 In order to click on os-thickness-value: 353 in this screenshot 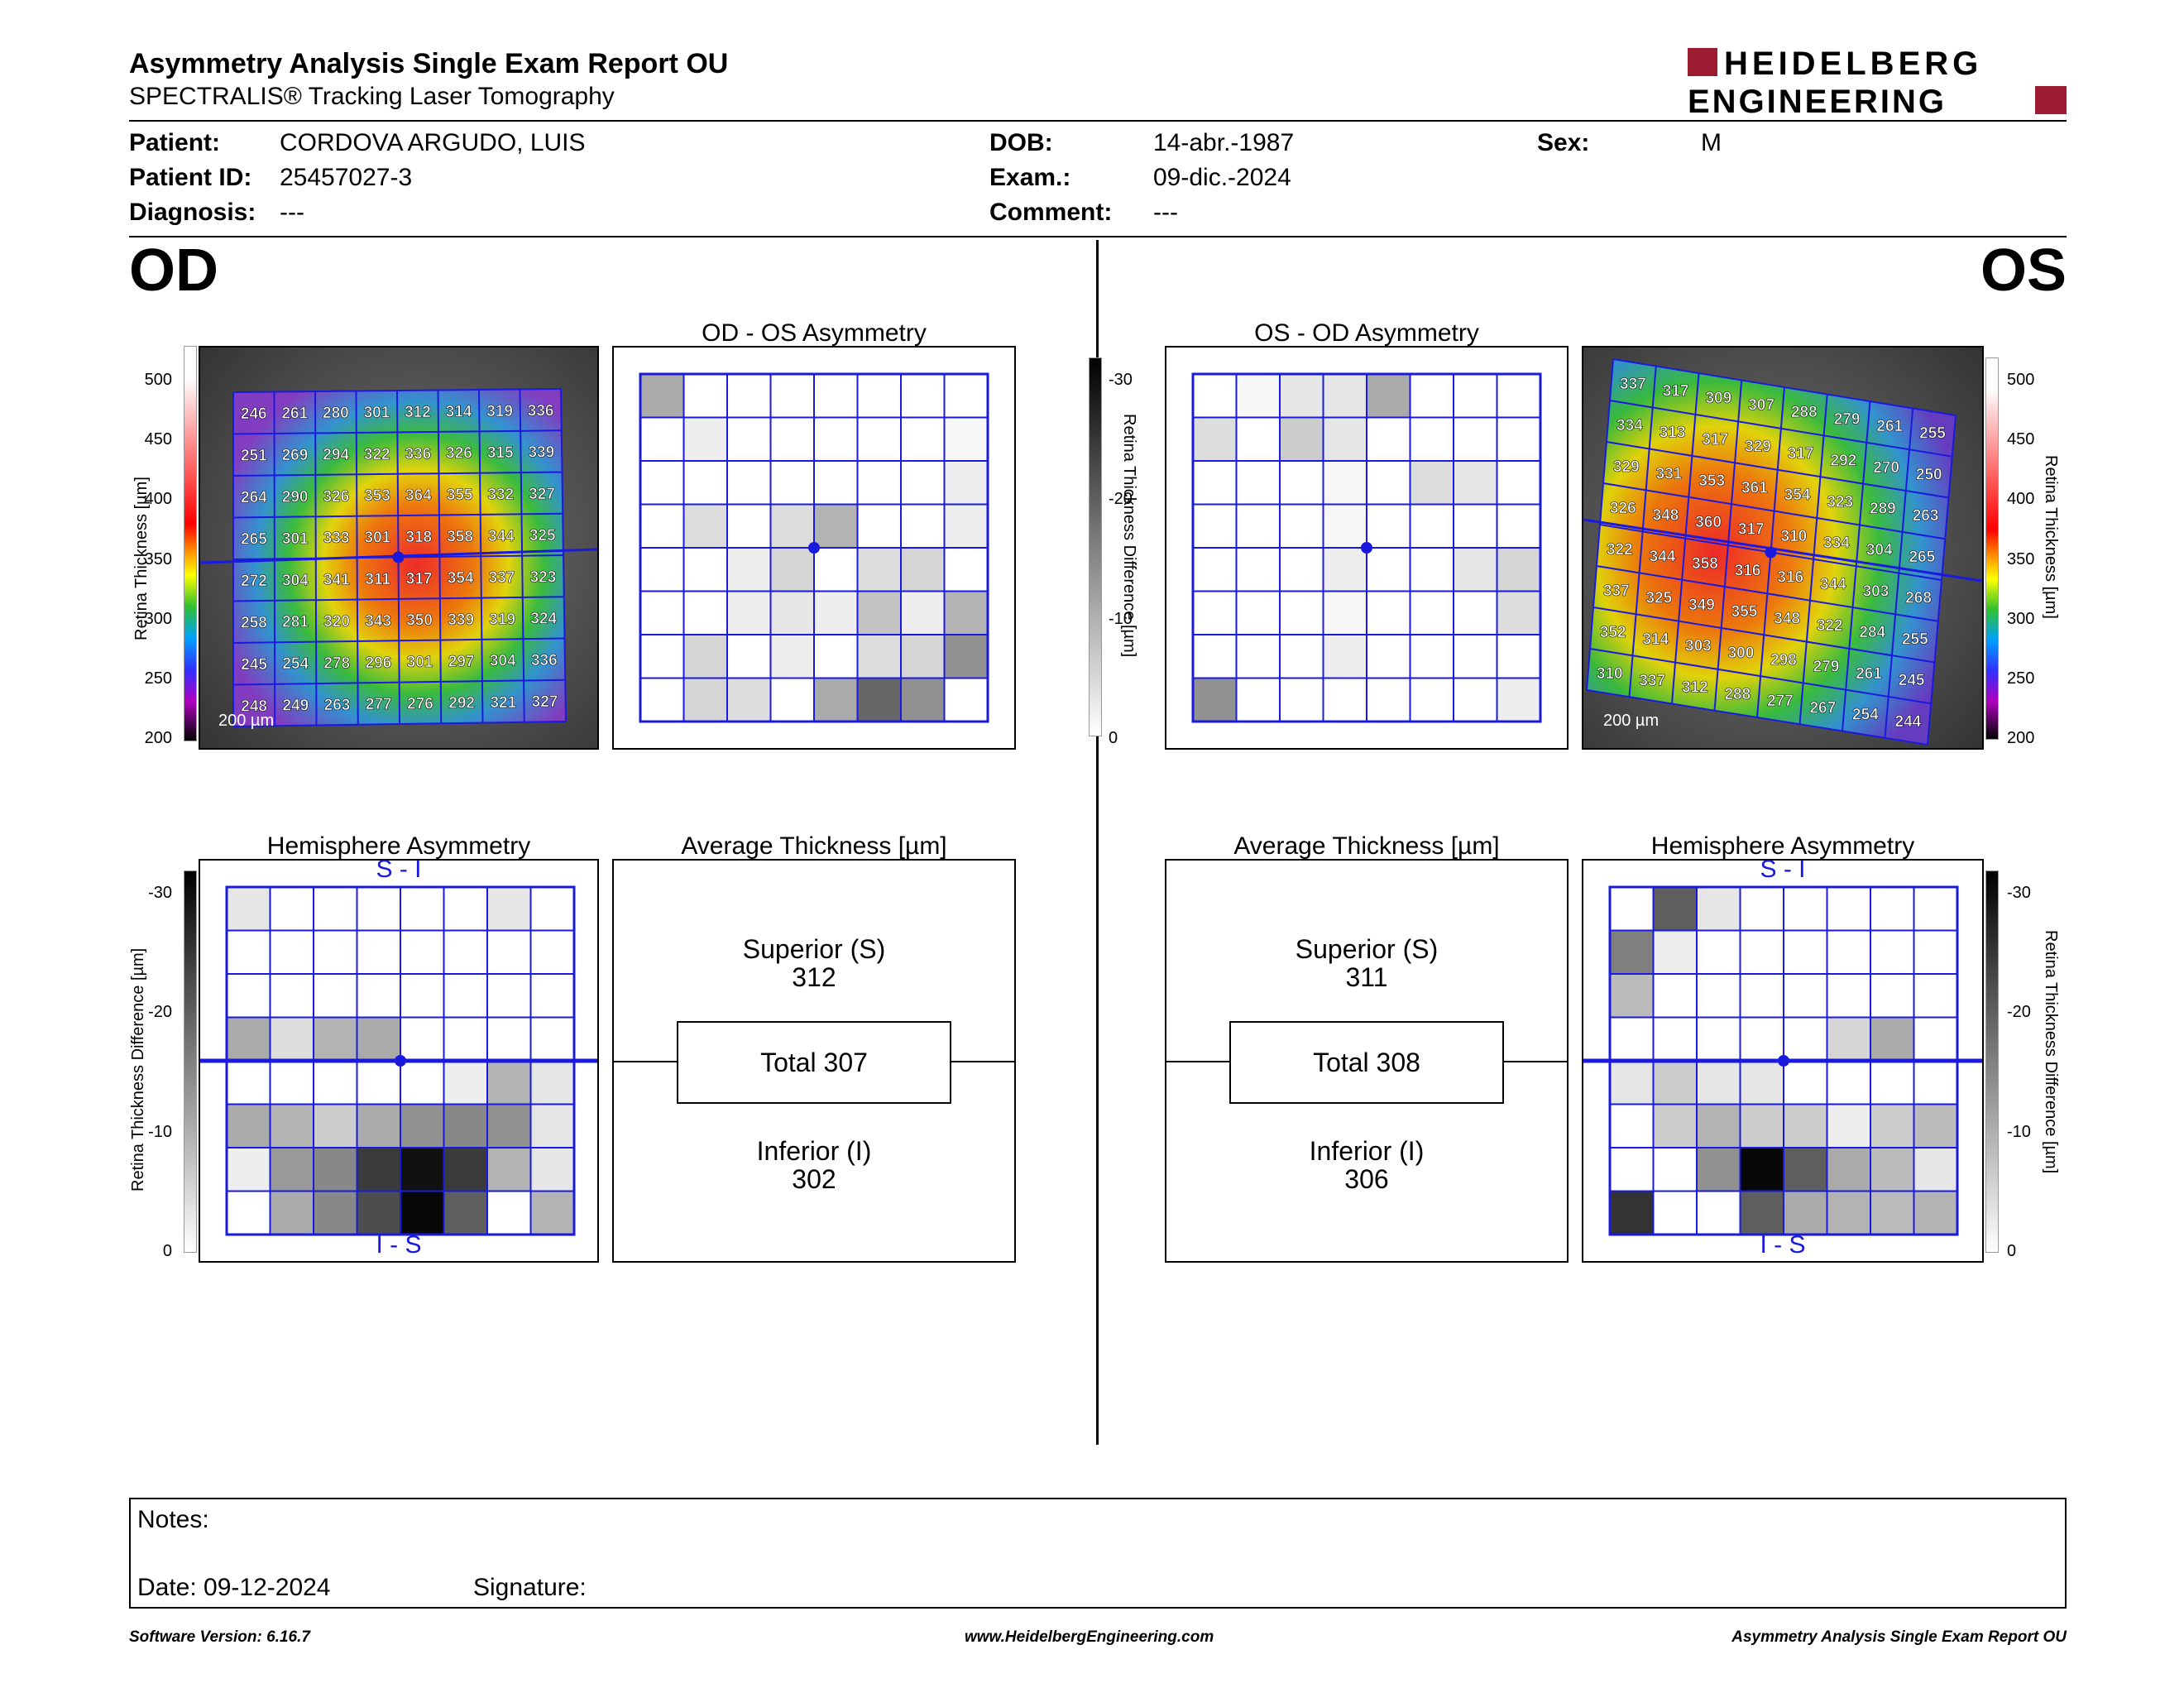, I will do `click(1711, 481)`.